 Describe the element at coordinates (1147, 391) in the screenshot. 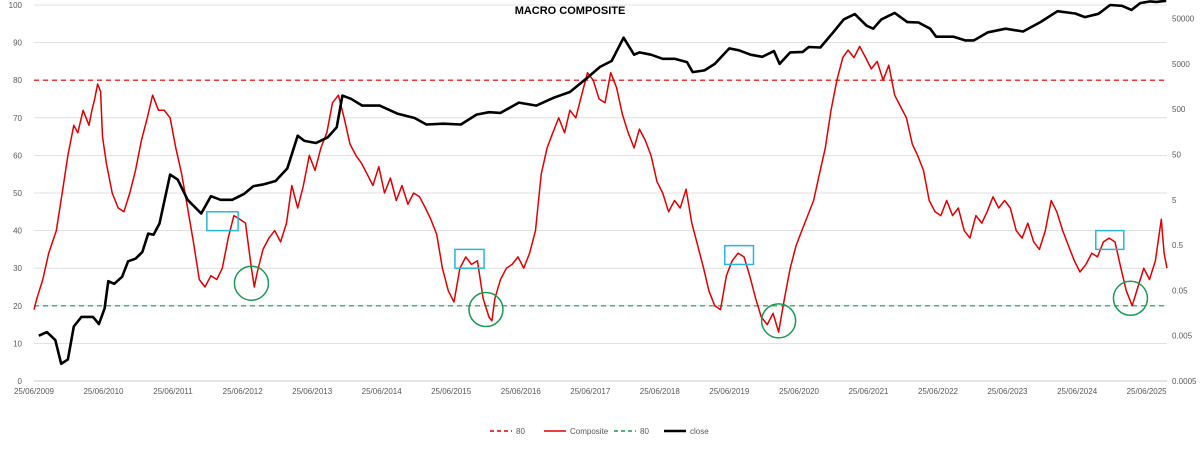

I see `x-tick-label: 25/06/2025` at that location.